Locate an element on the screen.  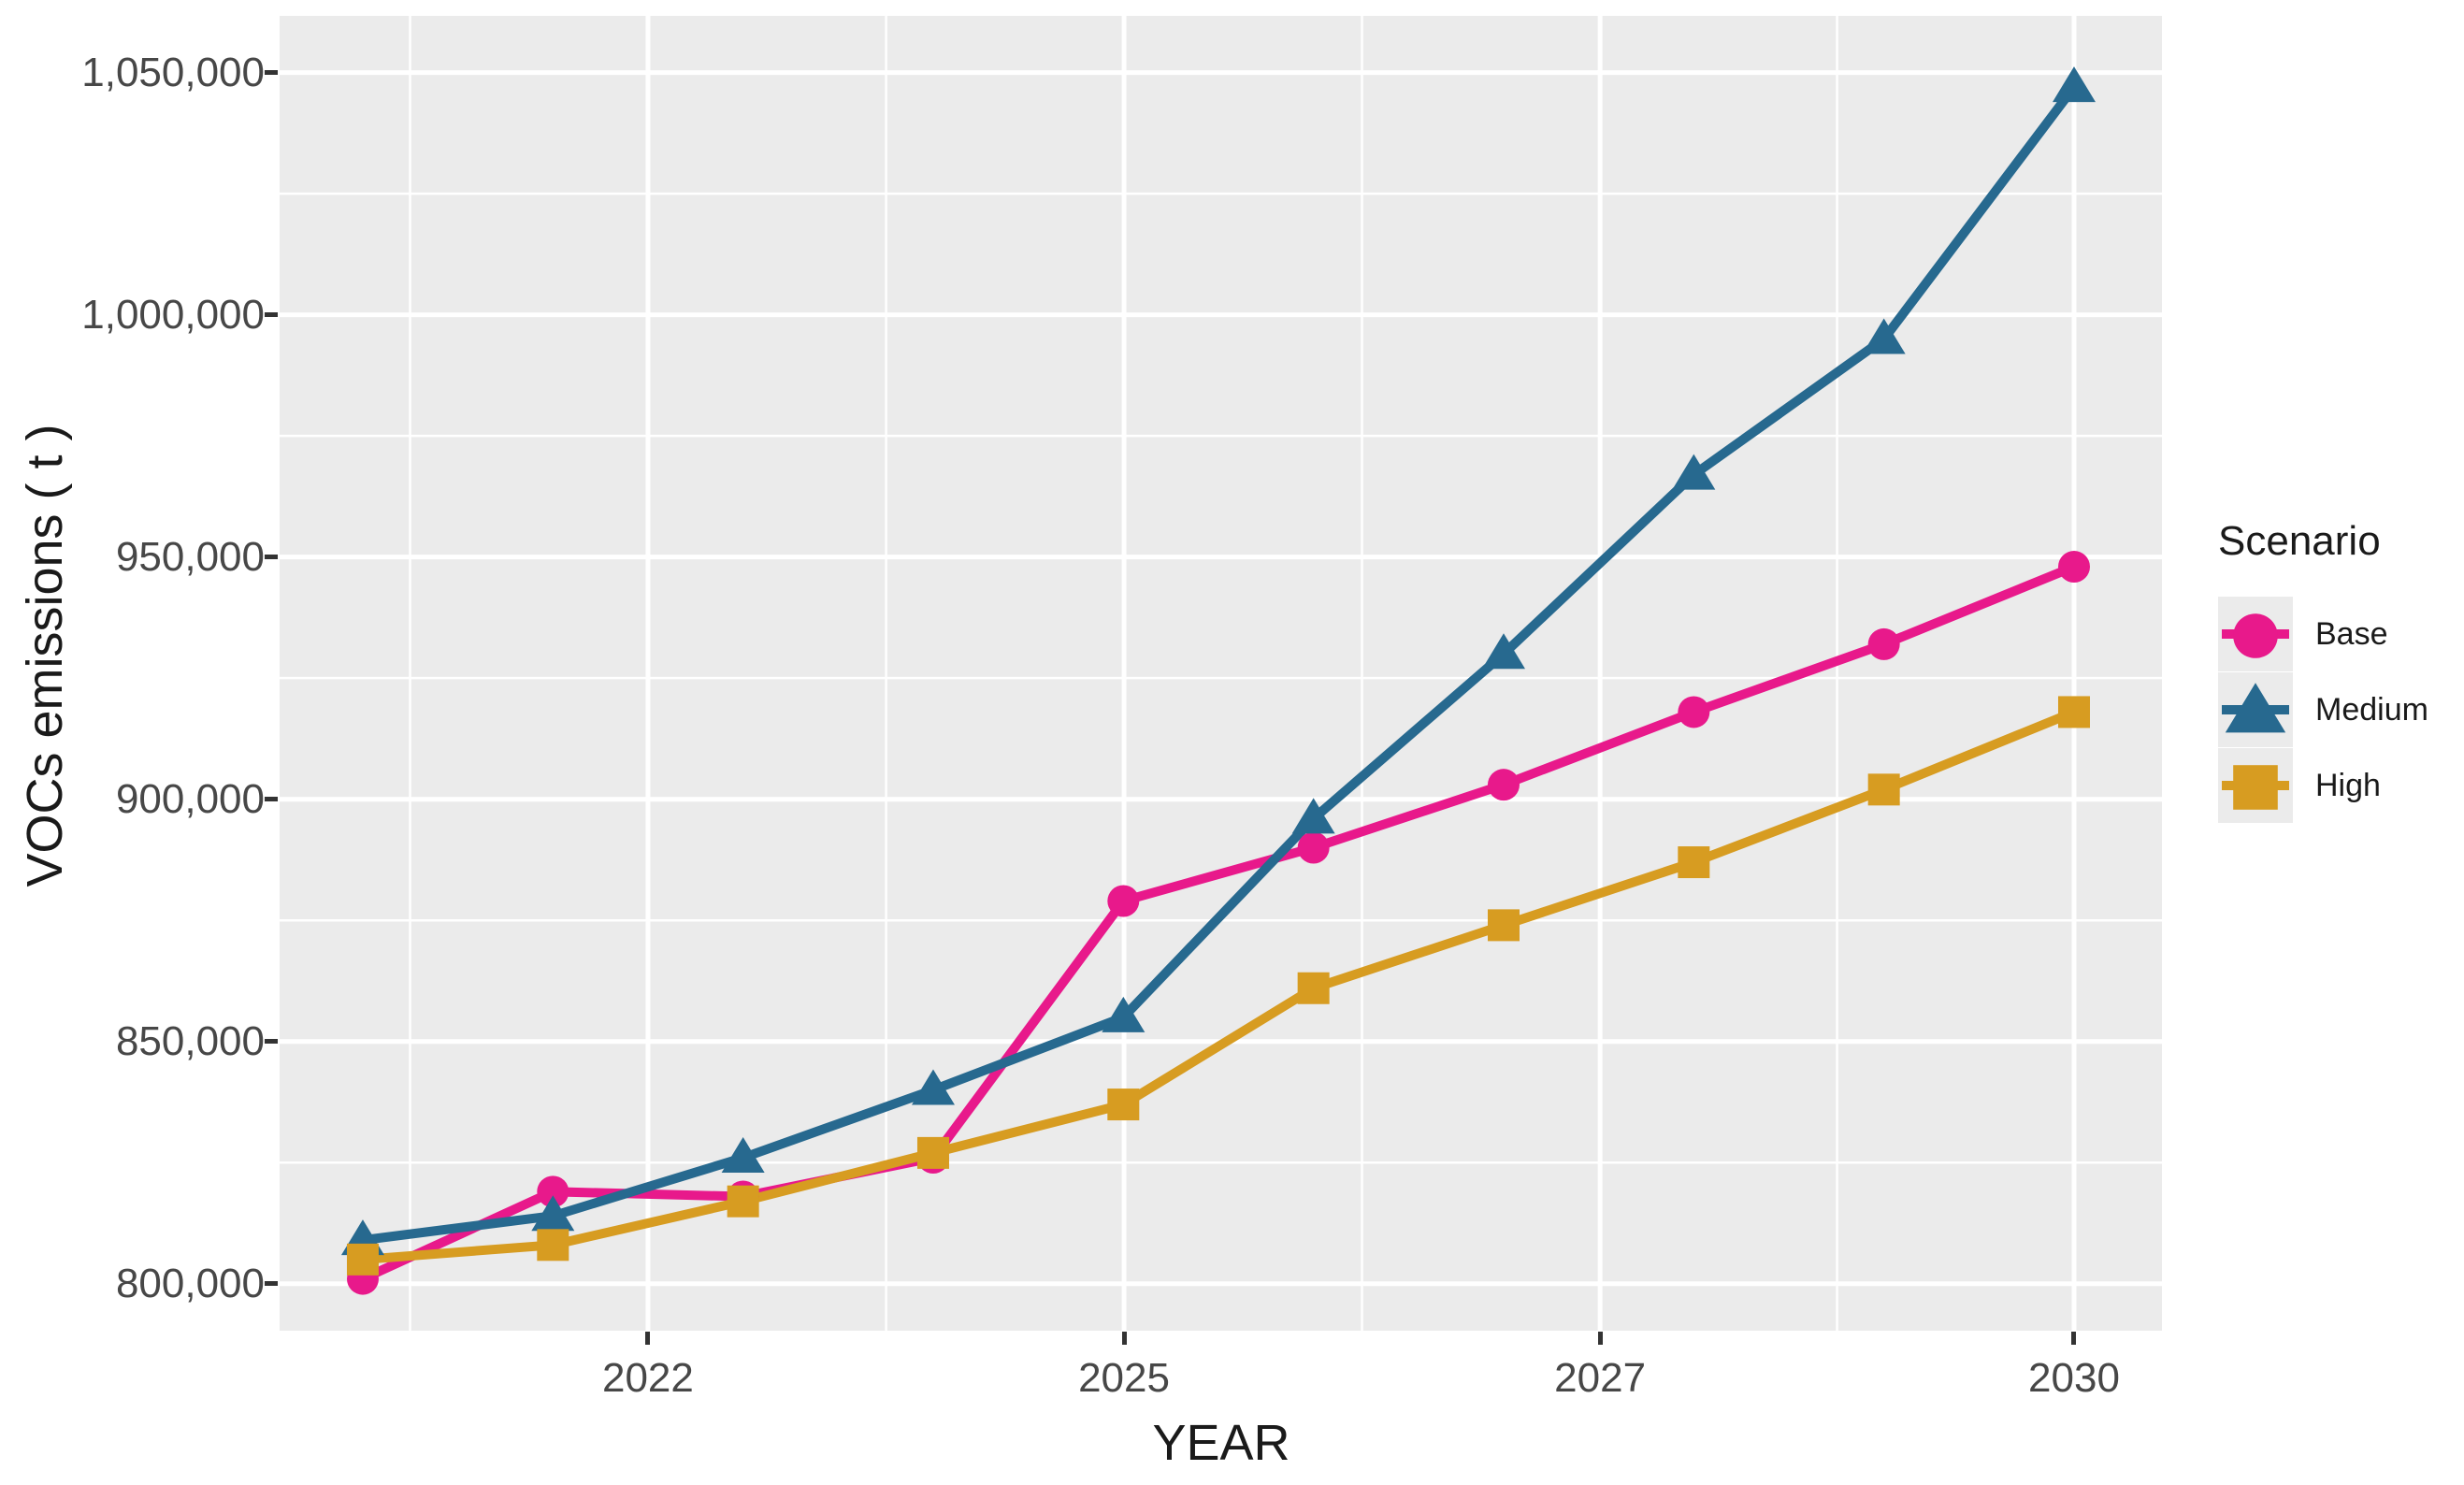
legend-label: Base is located at coordinates (2351, 633).